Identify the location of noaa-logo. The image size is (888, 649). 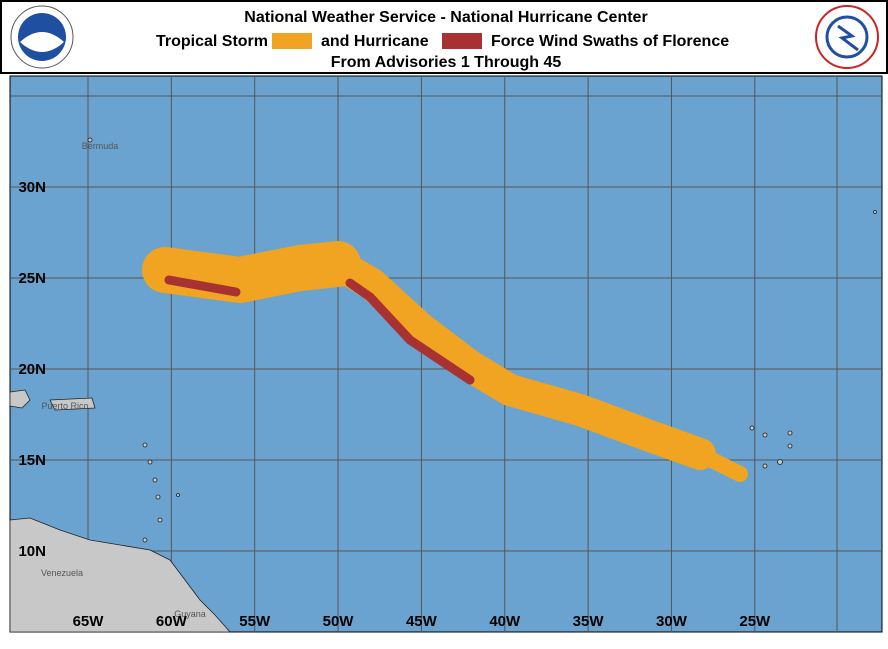
(42, 37).